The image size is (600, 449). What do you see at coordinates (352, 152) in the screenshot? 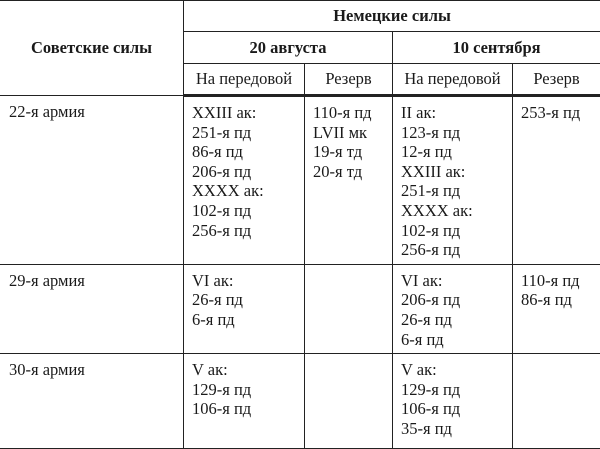
I see `unit-entry: 19-я тд` at bounding box center [352, 152].